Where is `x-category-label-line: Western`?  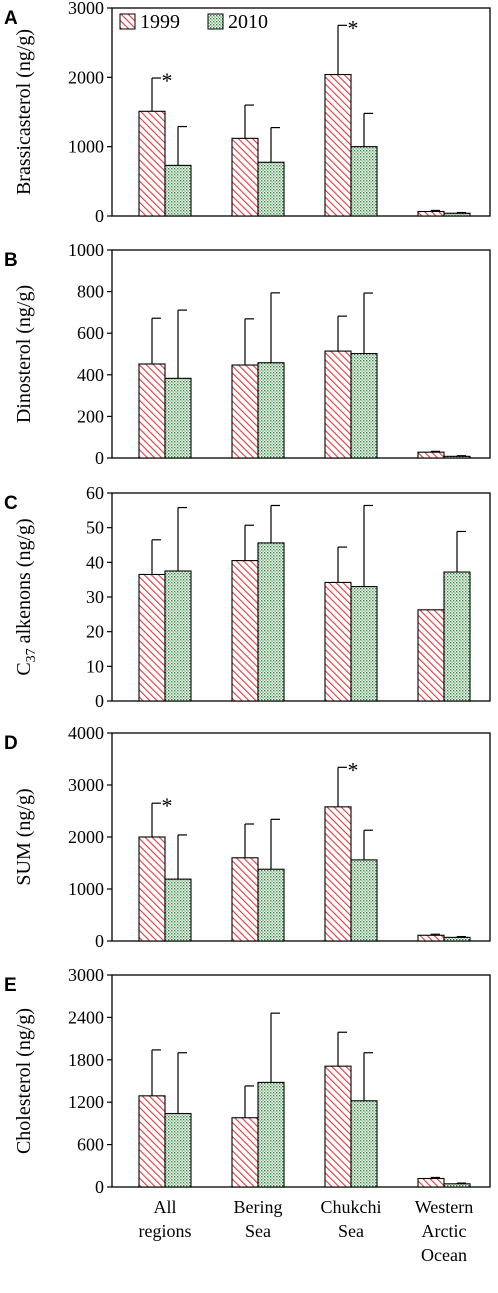
x-category-label-line: Western is located at coordinates (444, 1207).